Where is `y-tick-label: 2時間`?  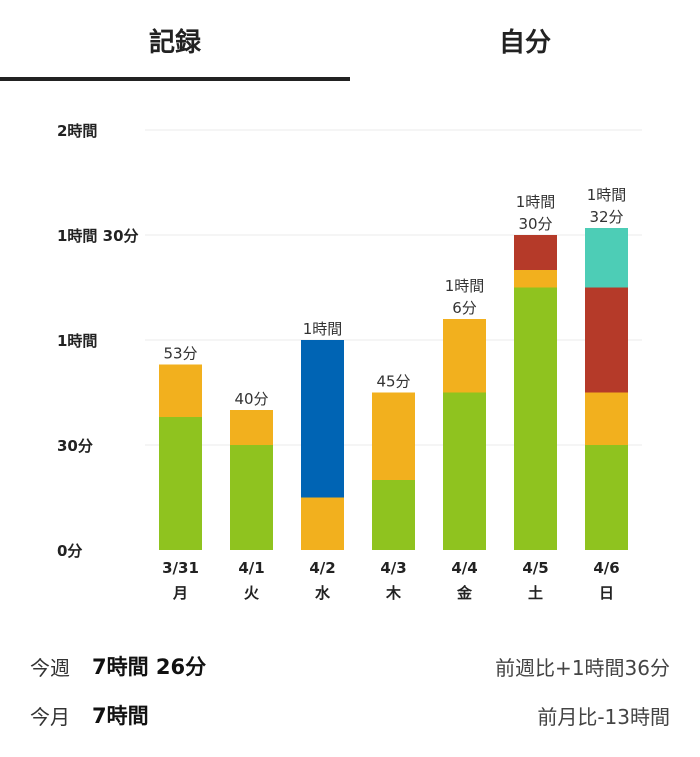 y-tick-label: 2時間 is located at coordinates (77, 131).